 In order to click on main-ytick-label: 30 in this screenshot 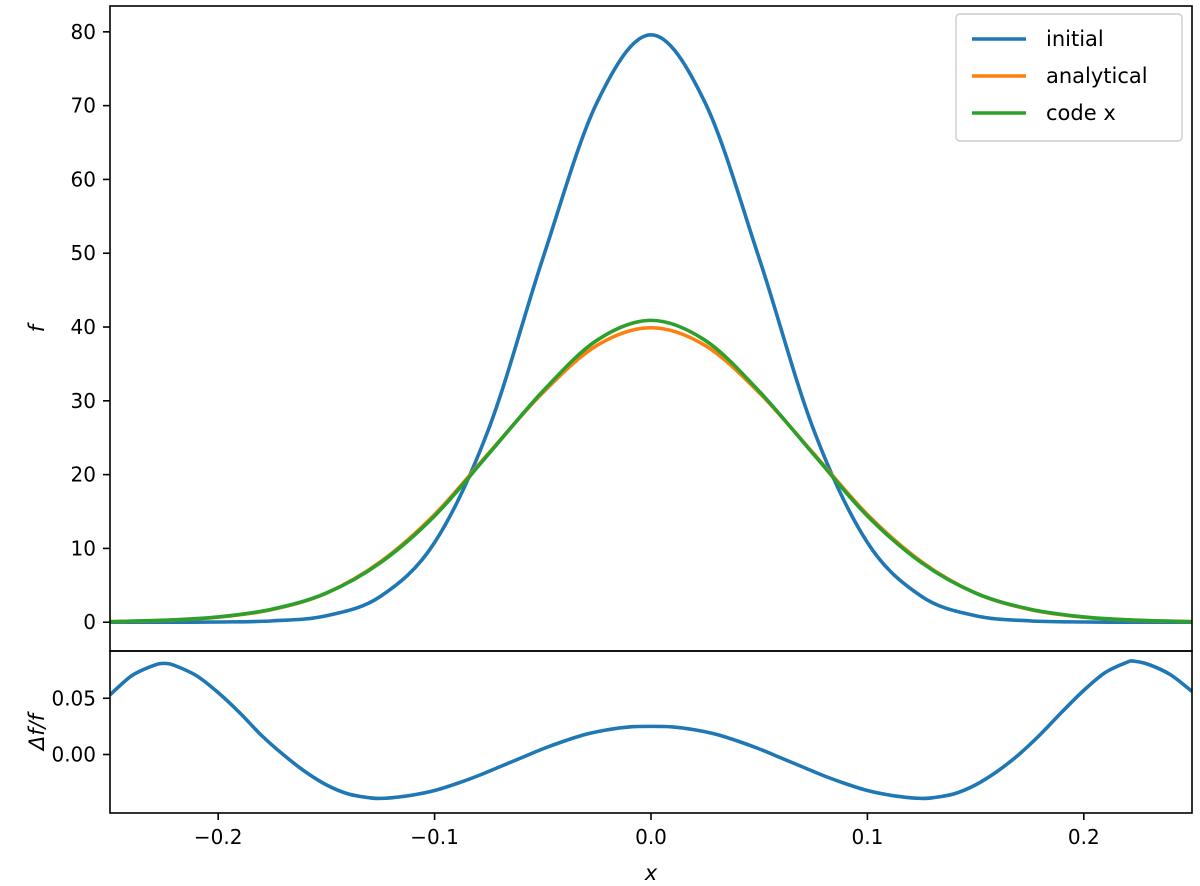, I will do `click(83, 401)`.